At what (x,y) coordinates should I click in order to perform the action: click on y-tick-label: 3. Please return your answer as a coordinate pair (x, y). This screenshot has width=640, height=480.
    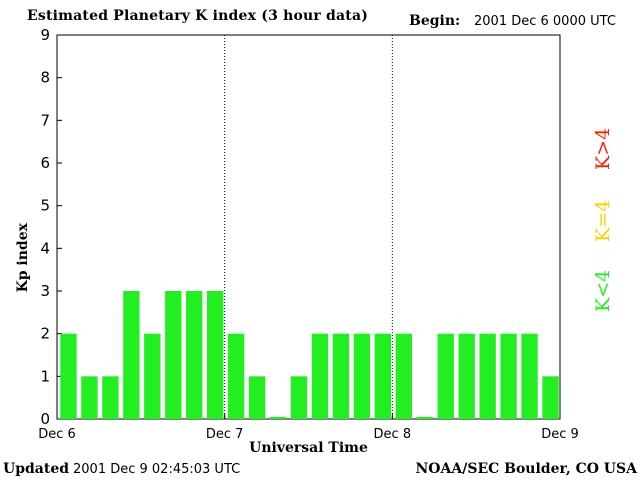
    Looking at the image, I should click on (45, 291).